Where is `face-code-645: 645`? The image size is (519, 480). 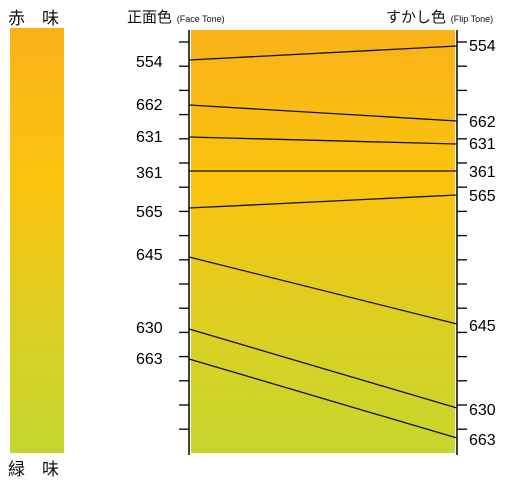 face-code-645: 645 is located at coordinates (149, 255).